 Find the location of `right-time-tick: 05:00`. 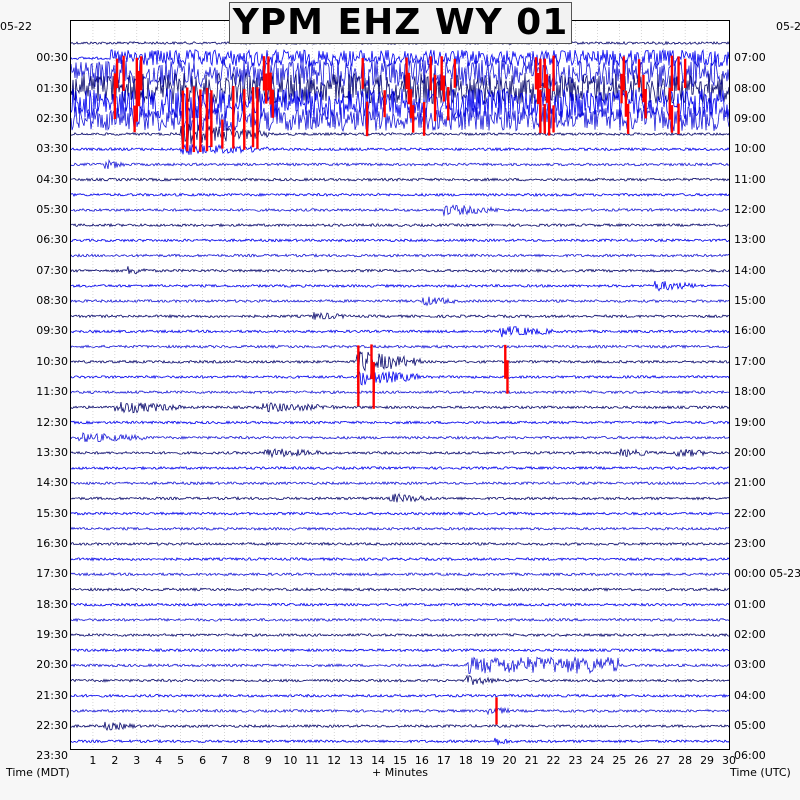

right-time-tick: 05:00 is located at coordinates (750, 726).